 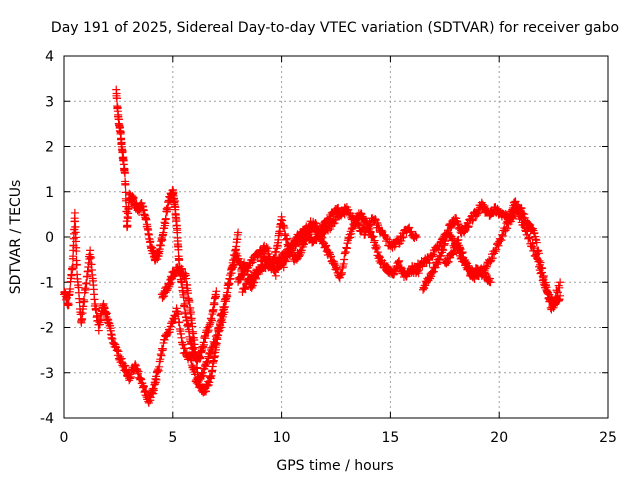 What do you see at coordinates (334, 466) in the screenshot?
I see `x-axis-label: GPS time / hours` at bounding box center [334, 466].